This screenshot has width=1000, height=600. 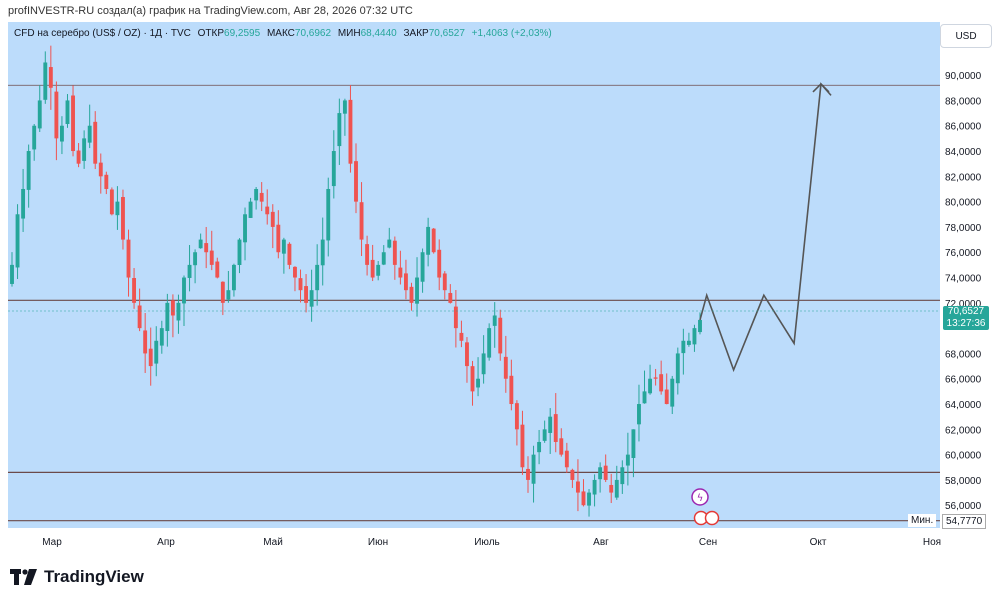 I want to click on change-value: +1,4063 (+2,03%), so click(x=511, y=33).